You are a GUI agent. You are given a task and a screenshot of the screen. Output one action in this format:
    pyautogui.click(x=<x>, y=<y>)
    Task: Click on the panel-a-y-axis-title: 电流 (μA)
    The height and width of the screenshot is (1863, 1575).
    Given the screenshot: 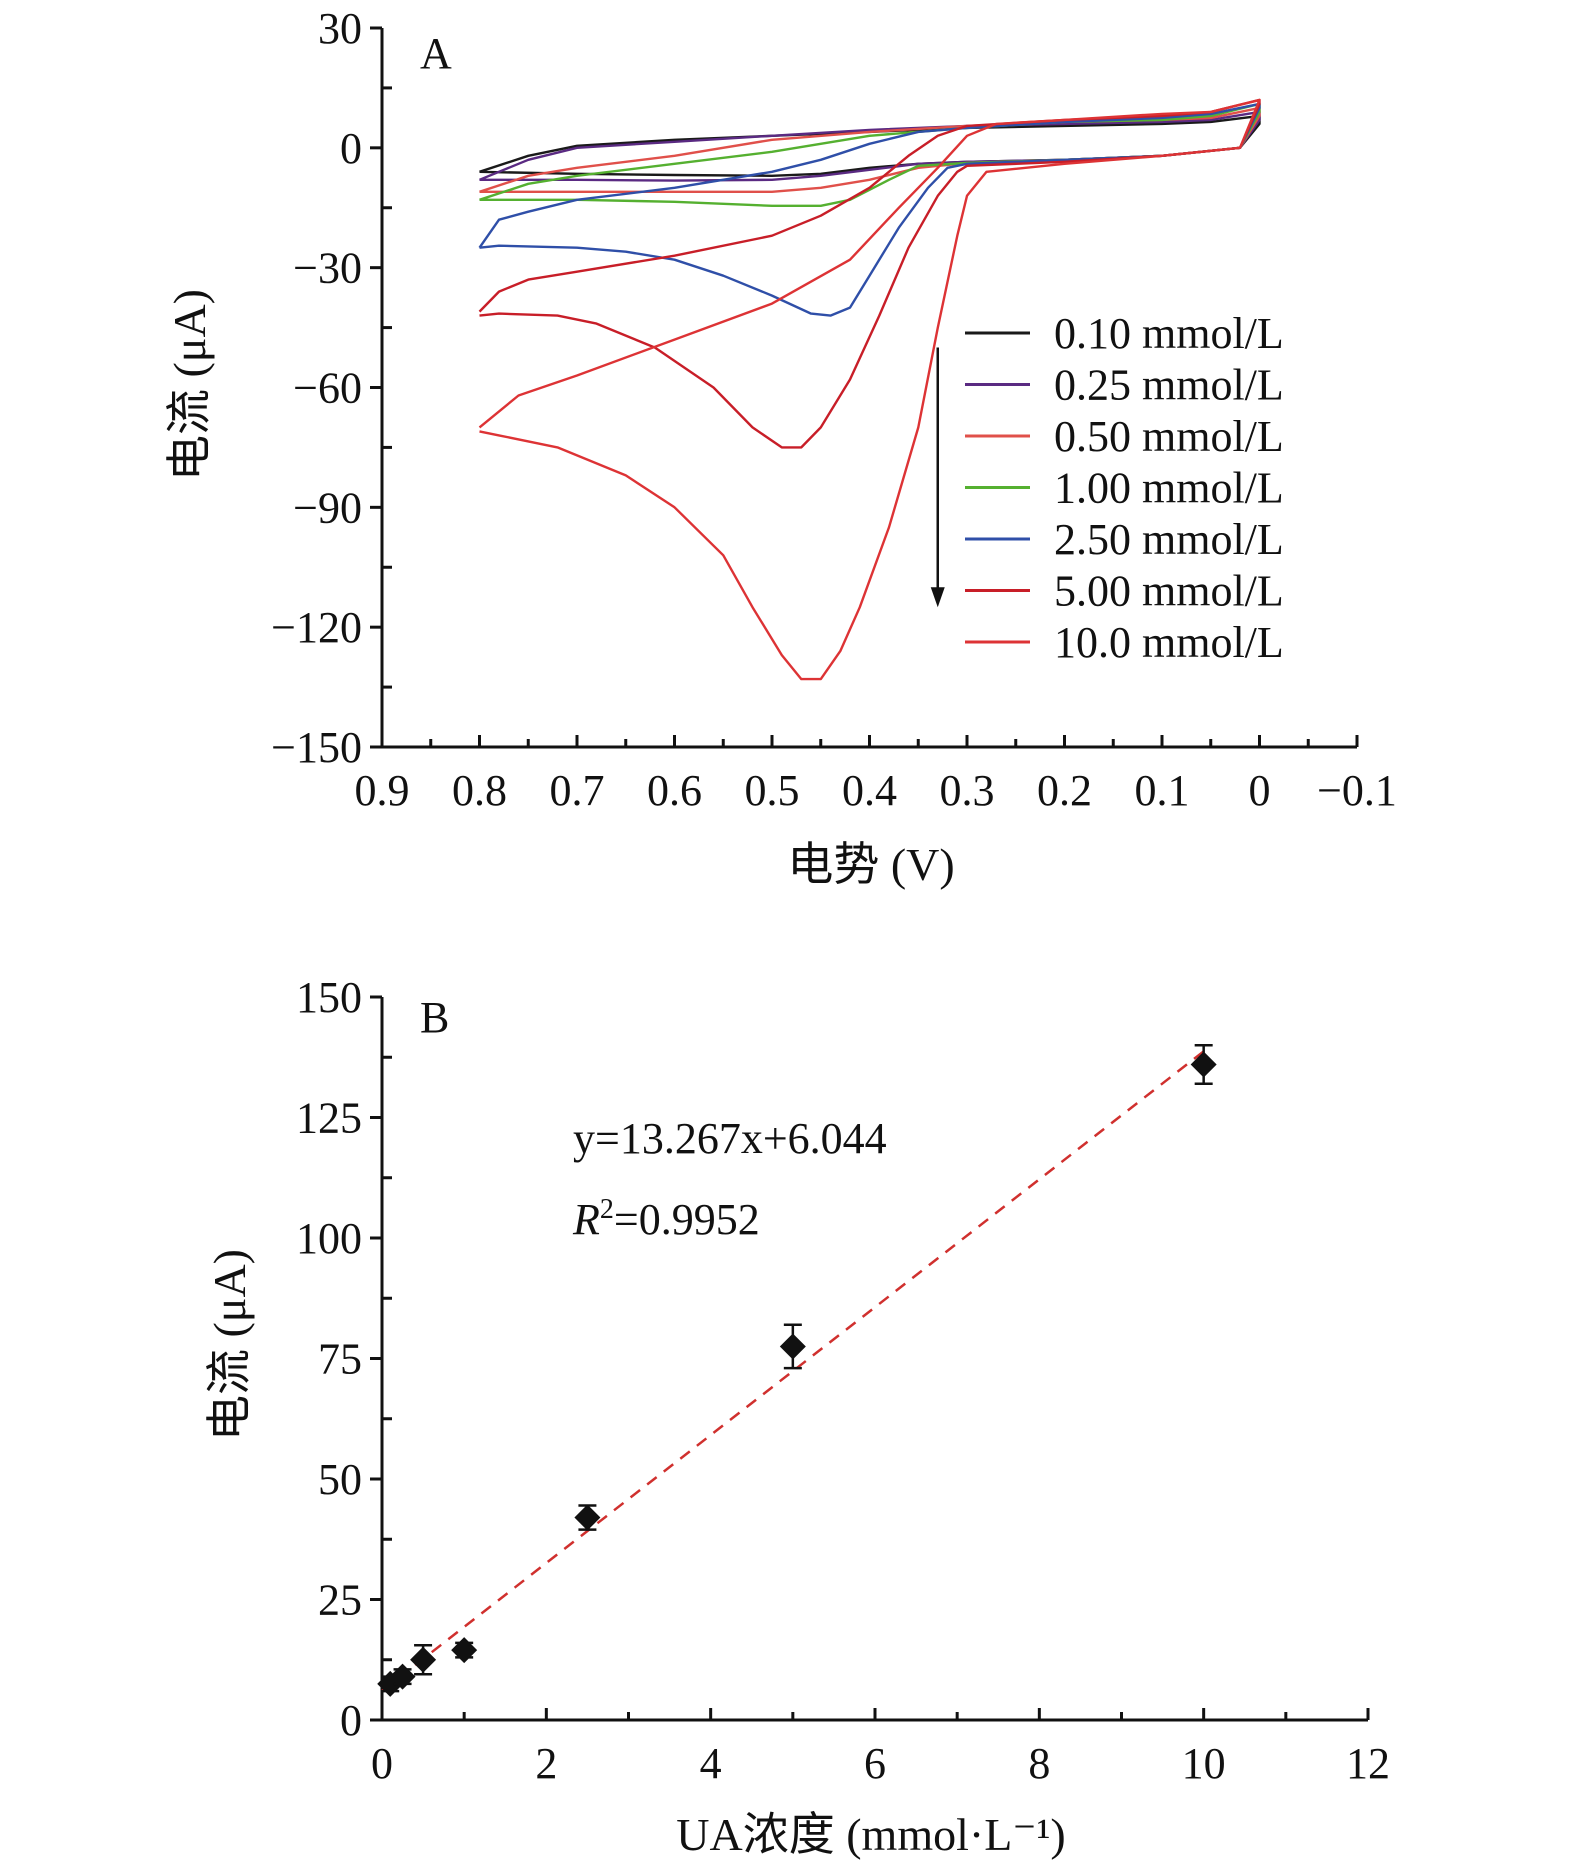 What is the action you would take?
    pyautogui.click(x=189, y=385)
    